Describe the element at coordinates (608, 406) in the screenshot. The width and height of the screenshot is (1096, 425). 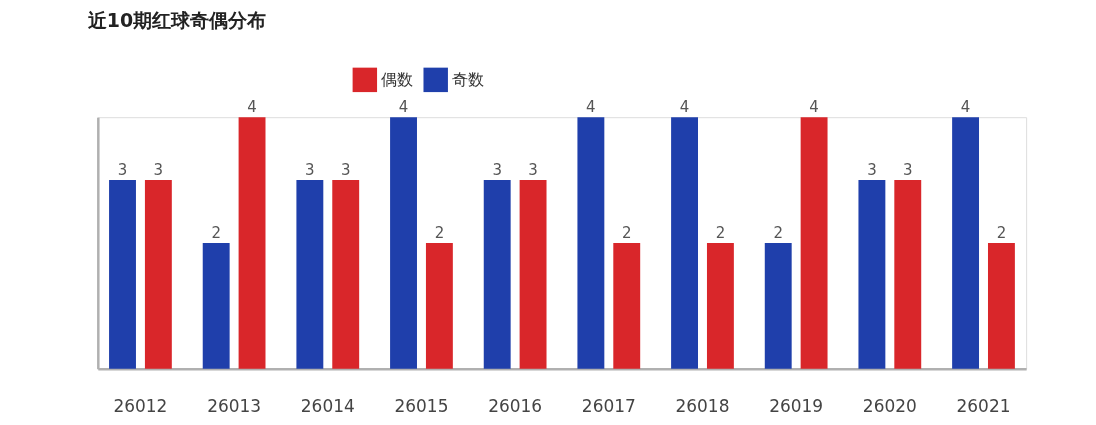
I see `x-tick-label: 26017` at that location.